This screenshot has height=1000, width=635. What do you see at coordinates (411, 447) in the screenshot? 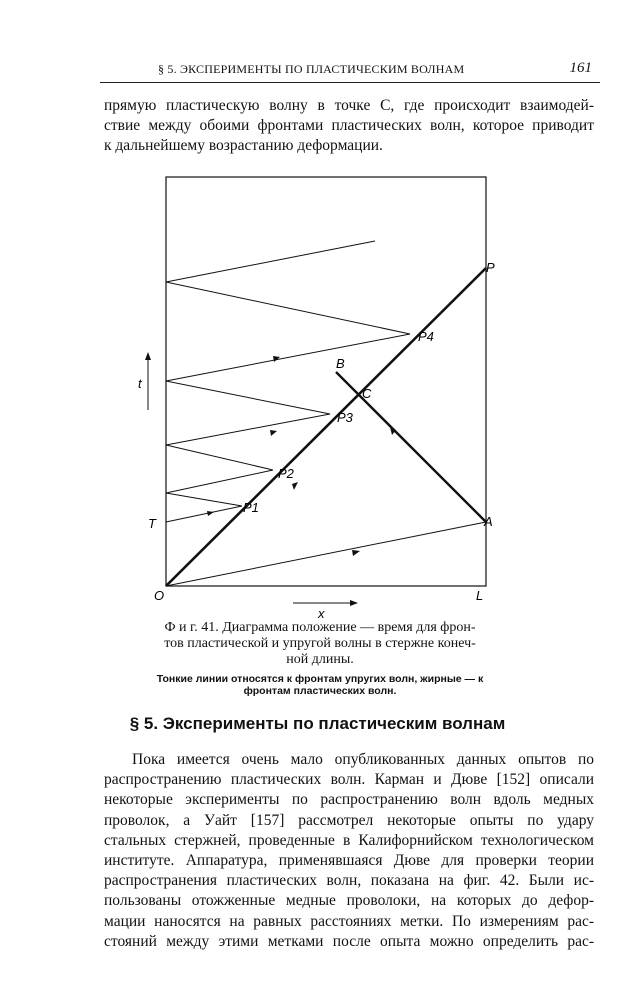
I see `plastic-front-AB` at bounding box center [411, 447].